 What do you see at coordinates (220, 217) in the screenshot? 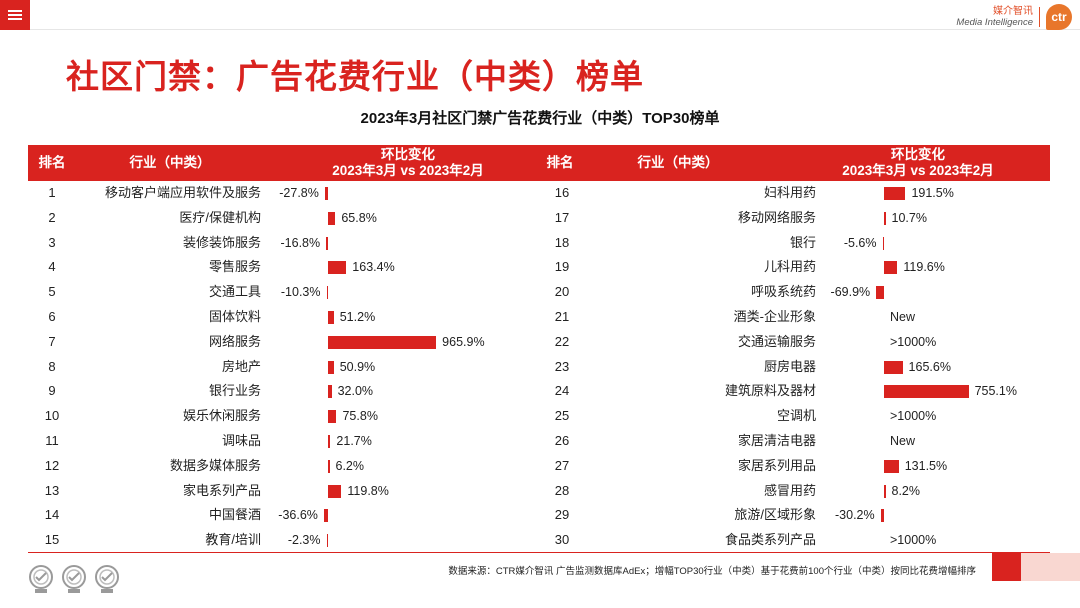
I see `industry-label: 医疗/保健机构` at bounding box center [220, 217].